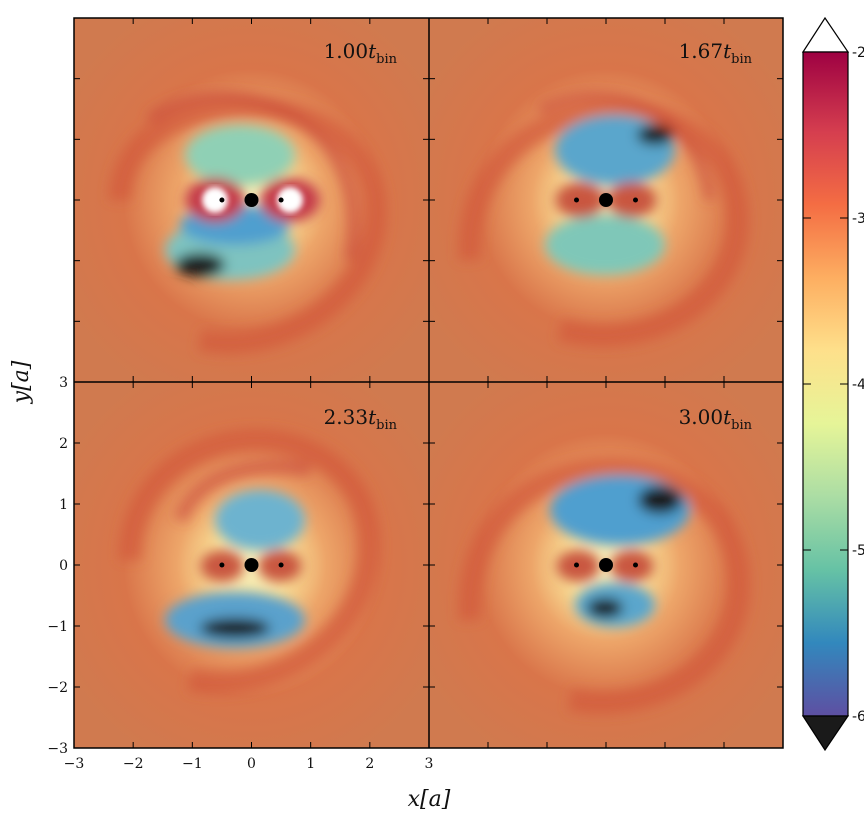  What do you see at coordinates (825, 733) in the screenshot?
I see `colorbar-extend-min` at bounding box center [825, 733].